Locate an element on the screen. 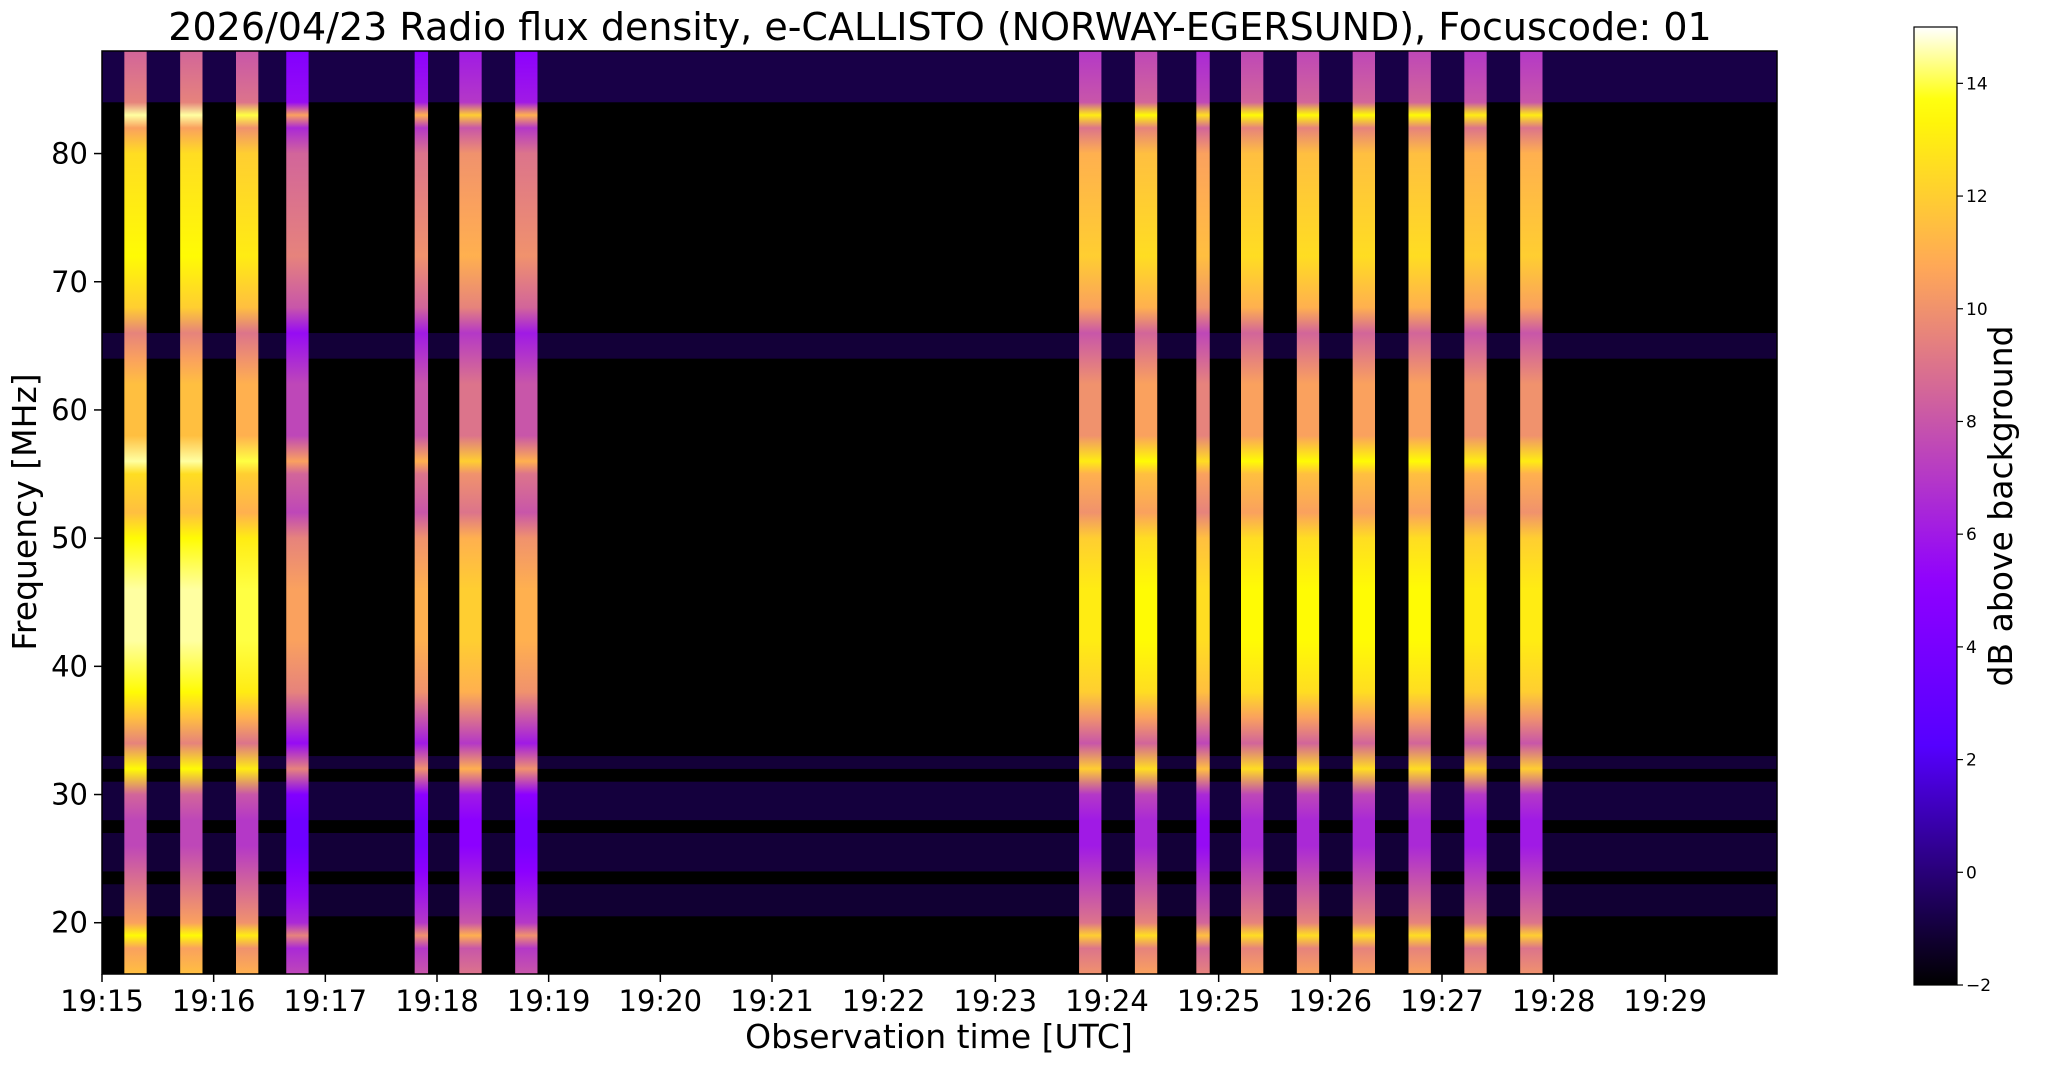  y-tick: 70 is located at coordinates (76, 282).